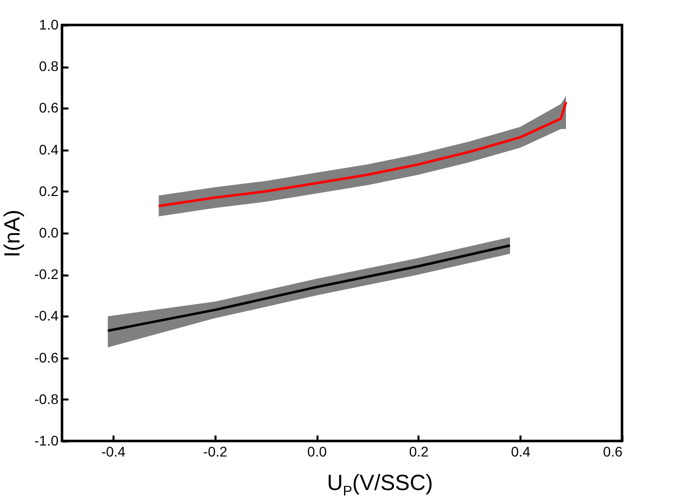 The image size is (680, 504). Describe the element at coordinates (215, 452) in the screenshot. I see `x-tick-label: -0.2` at that location.